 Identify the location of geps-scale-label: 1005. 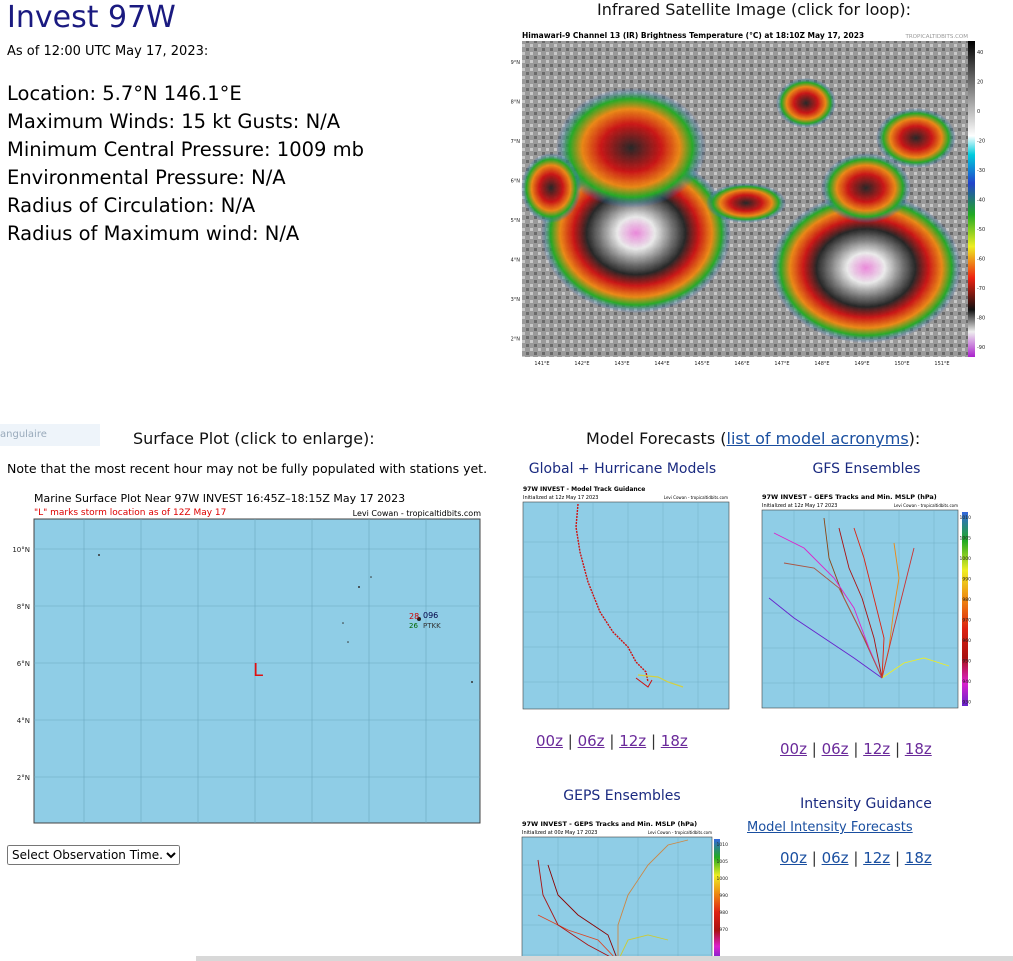
(722, 862).